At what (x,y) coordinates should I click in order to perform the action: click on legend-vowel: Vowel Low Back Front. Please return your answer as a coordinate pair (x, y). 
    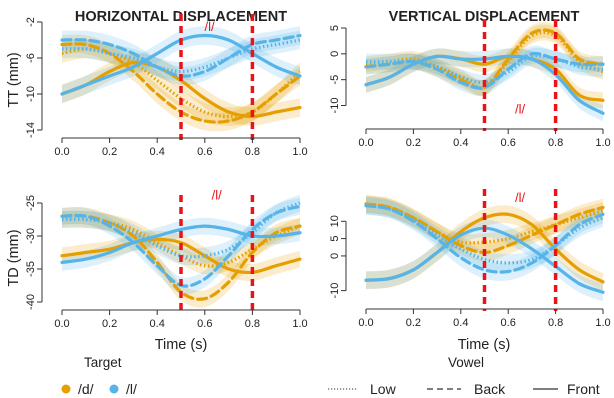
    Looking at the image, I should click on (464, 376).